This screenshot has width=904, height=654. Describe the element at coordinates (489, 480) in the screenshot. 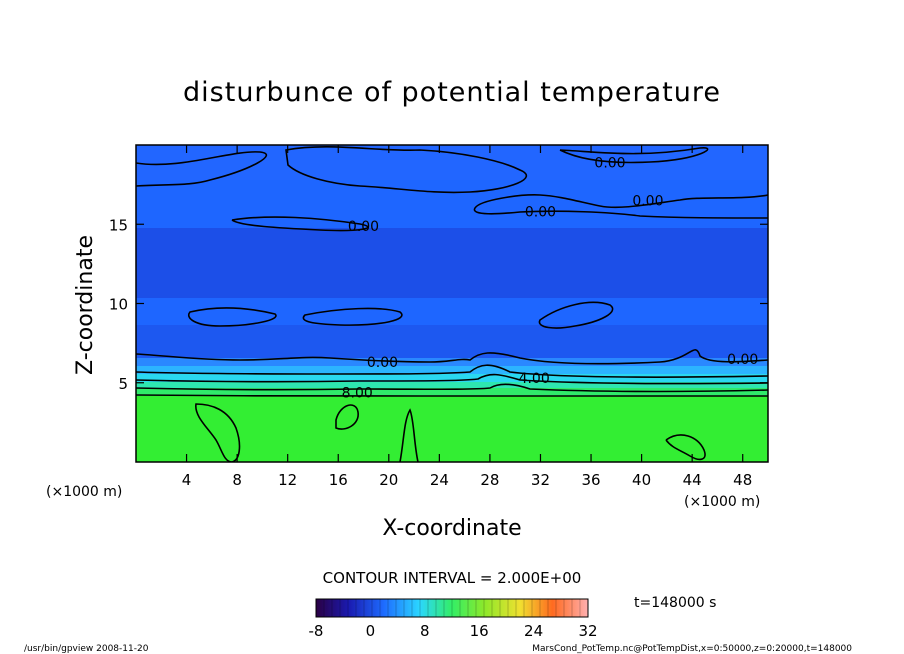

I see `x-tick-label: 28` at that location.